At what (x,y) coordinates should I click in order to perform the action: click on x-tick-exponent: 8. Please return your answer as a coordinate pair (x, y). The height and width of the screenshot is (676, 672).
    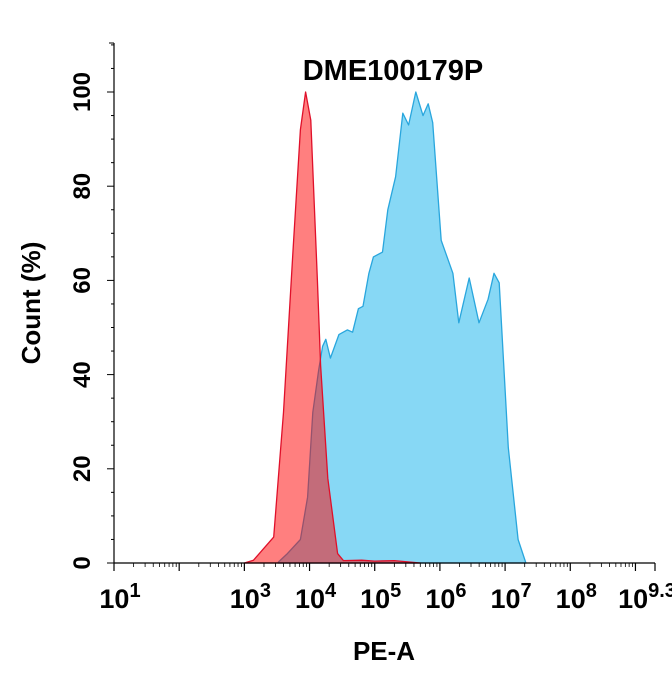
    Looking at the image, I should click on (591, 591).